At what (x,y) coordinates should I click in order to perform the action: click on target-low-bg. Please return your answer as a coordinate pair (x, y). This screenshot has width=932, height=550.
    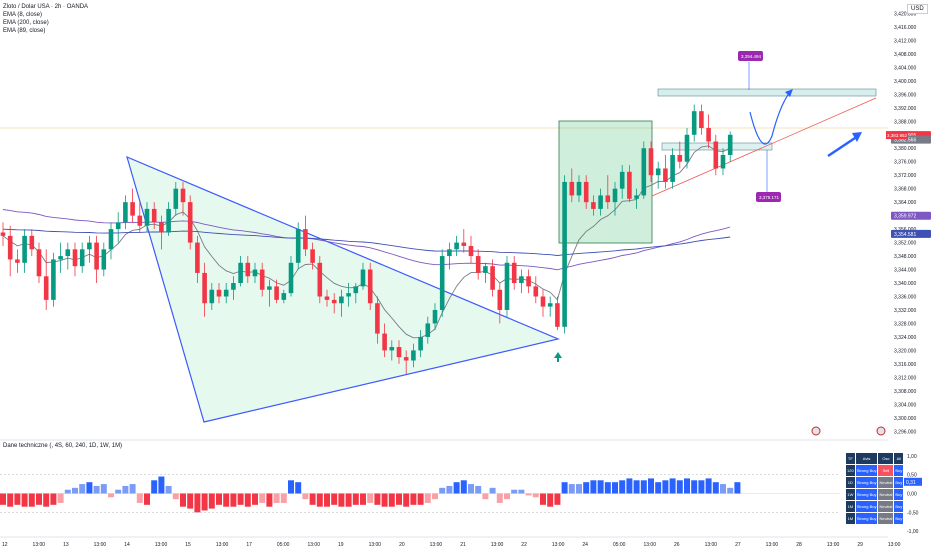
    Looking at the image, I should click on (768, 197).